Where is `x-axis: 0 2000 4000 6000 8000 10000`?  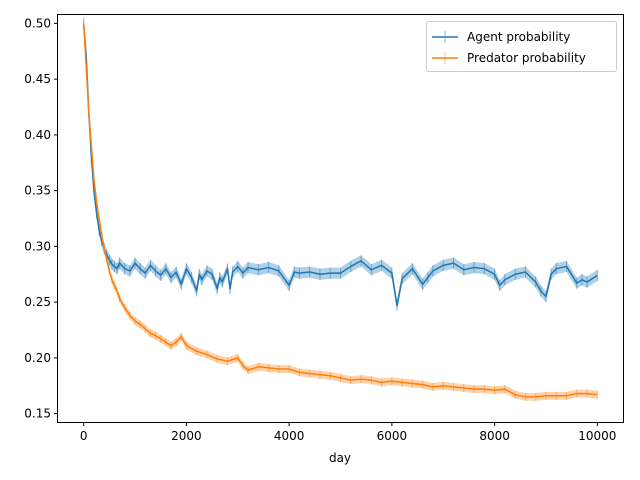 x-axis: 0 2000 4000 6000 8000 10000 is located at coordinates (348, 432).